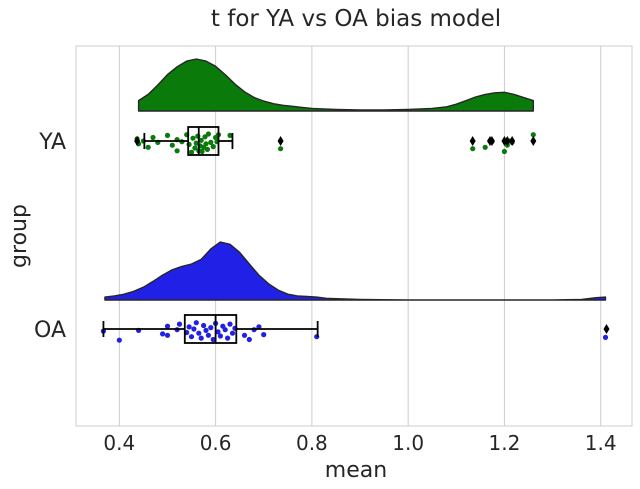  What do you see at coordinates (355, 271) in the screenshot?
I see `density-cloud-oa` at bounding box center [355, 271].